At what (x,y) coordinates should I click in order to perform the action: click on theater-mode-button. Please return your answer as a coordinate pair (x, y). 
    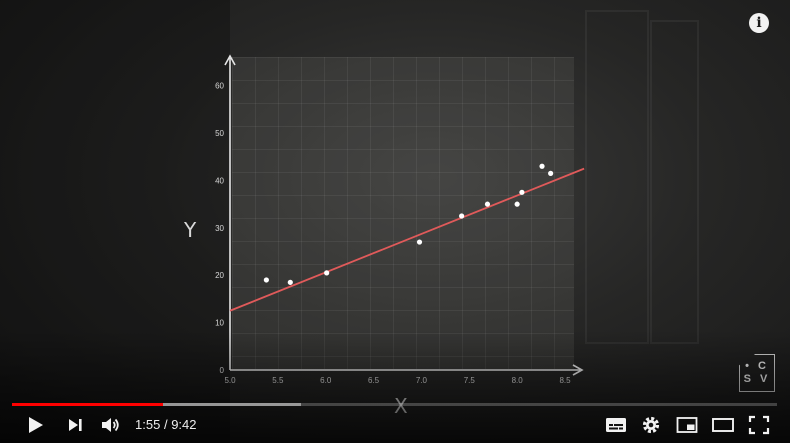
    Looking at the image, I should click on (723, 425).